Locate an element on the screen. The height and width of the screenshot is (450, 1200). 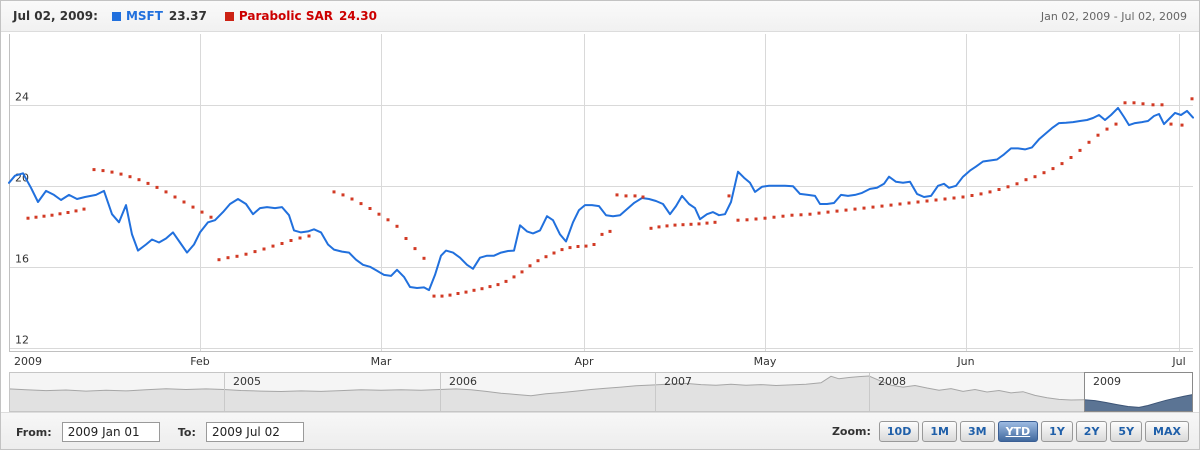
navigator-selection-handle is located at coordinates (1138, 392).